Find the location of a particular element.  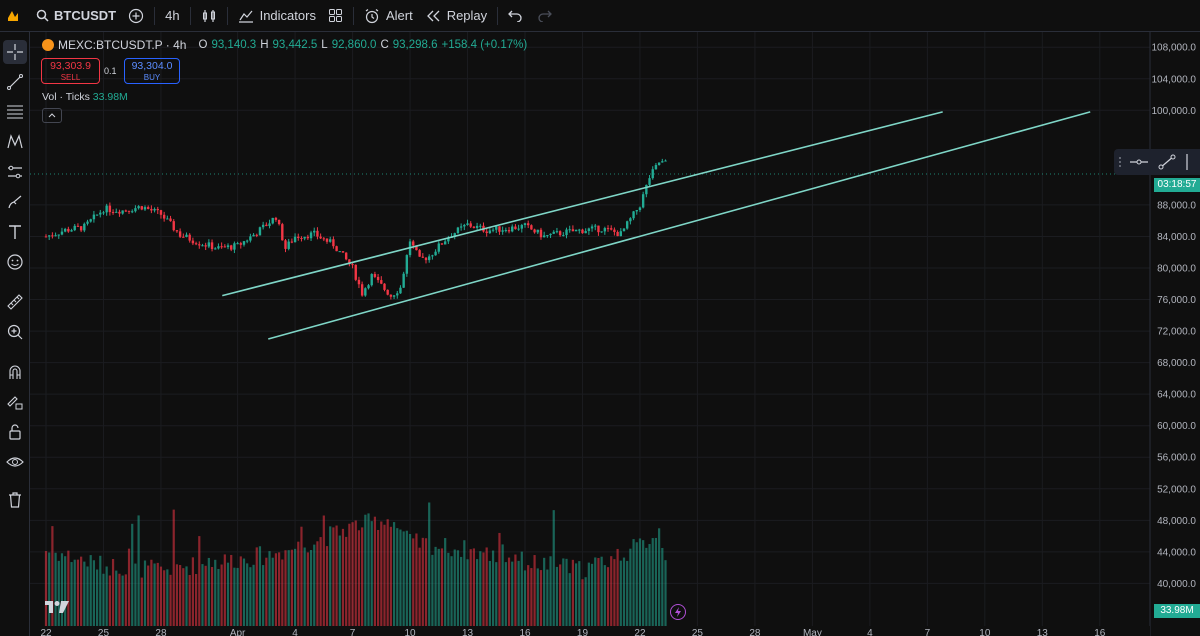

stay-drawing-tool is located at coordinates (15, 402).